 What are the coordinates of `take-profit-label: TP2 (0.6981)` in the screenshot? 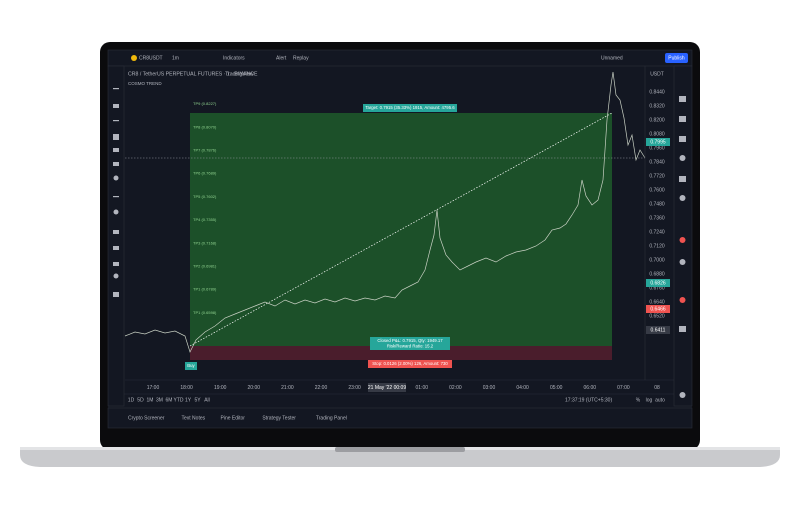 It's located at (205, 265).